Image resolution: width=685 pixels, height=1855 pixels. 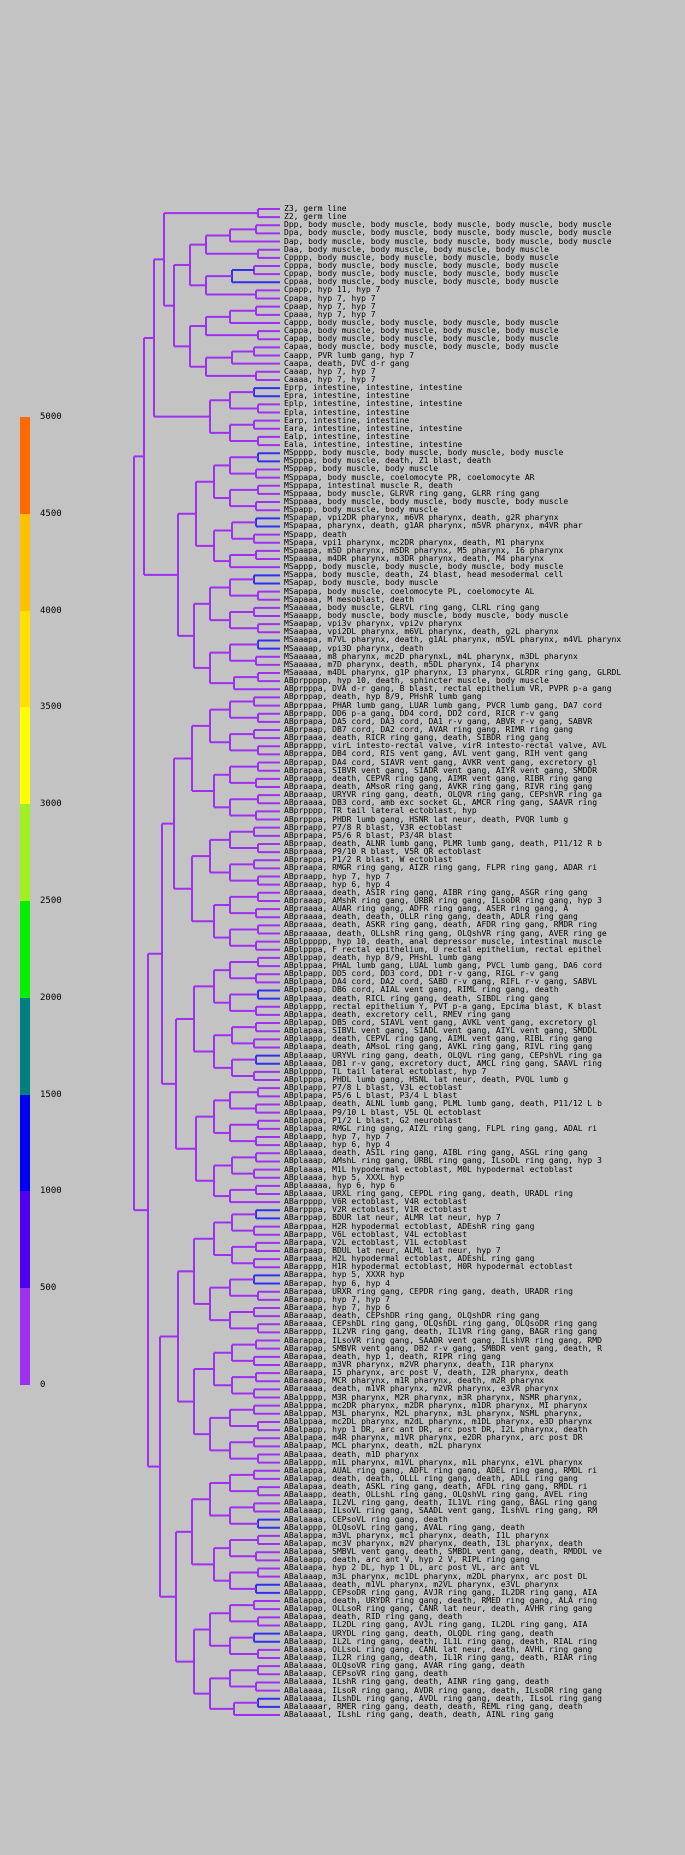 What do you see at coordinates (51, 1094) in the screenshot?
I see `scale-tick-label: 1500` at bounding box center [51, 1094].